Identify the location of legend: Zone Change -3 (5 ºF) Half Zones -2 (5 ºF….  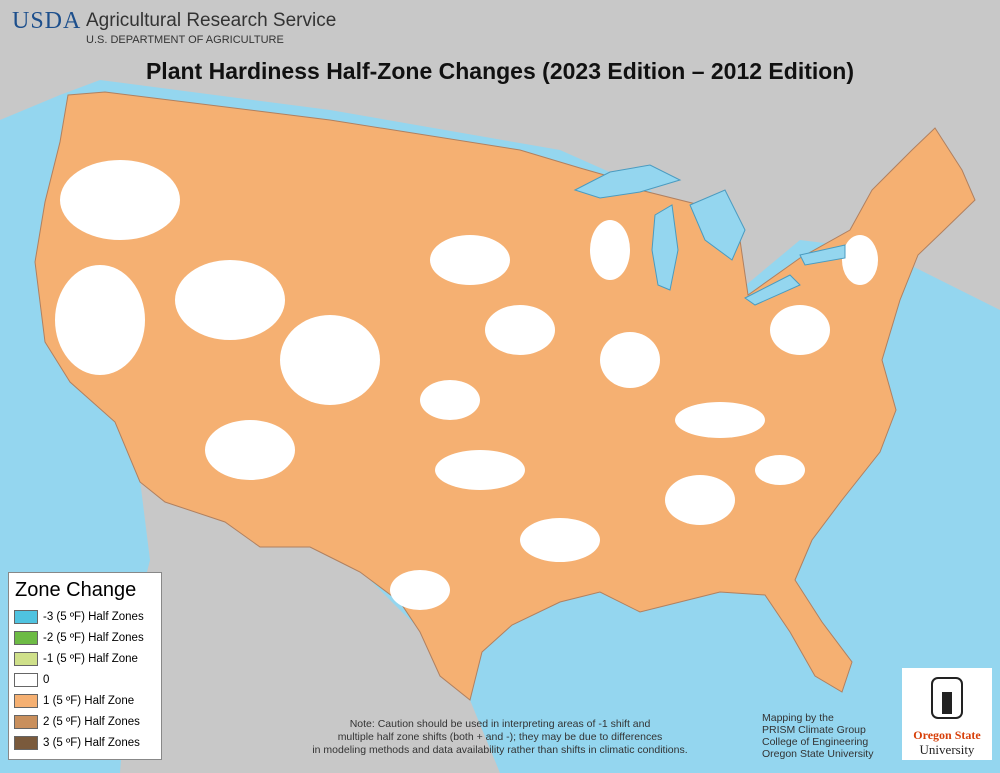
(85, 666).